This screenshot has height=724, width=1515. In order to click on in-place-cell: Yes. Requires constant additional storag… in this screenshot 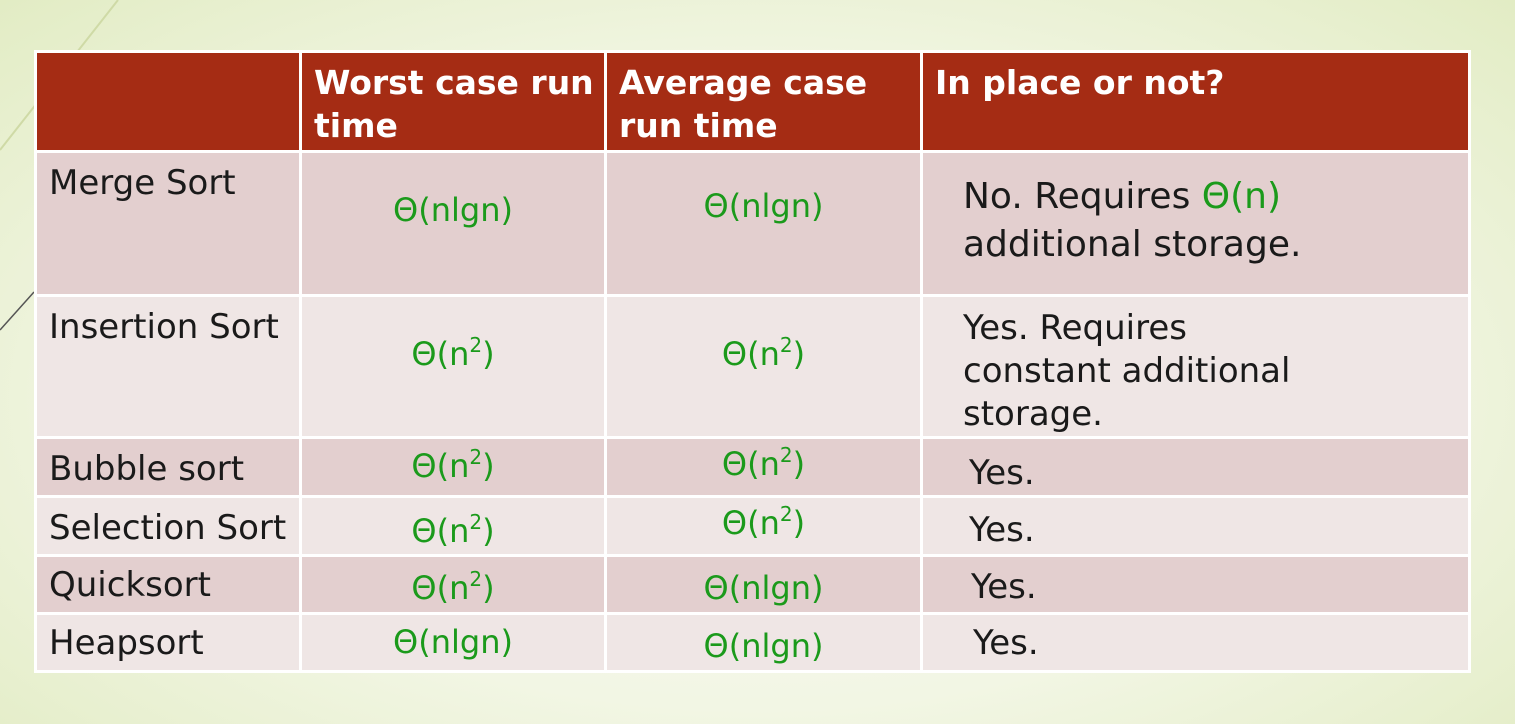, I will do `click(1195, 366)`.